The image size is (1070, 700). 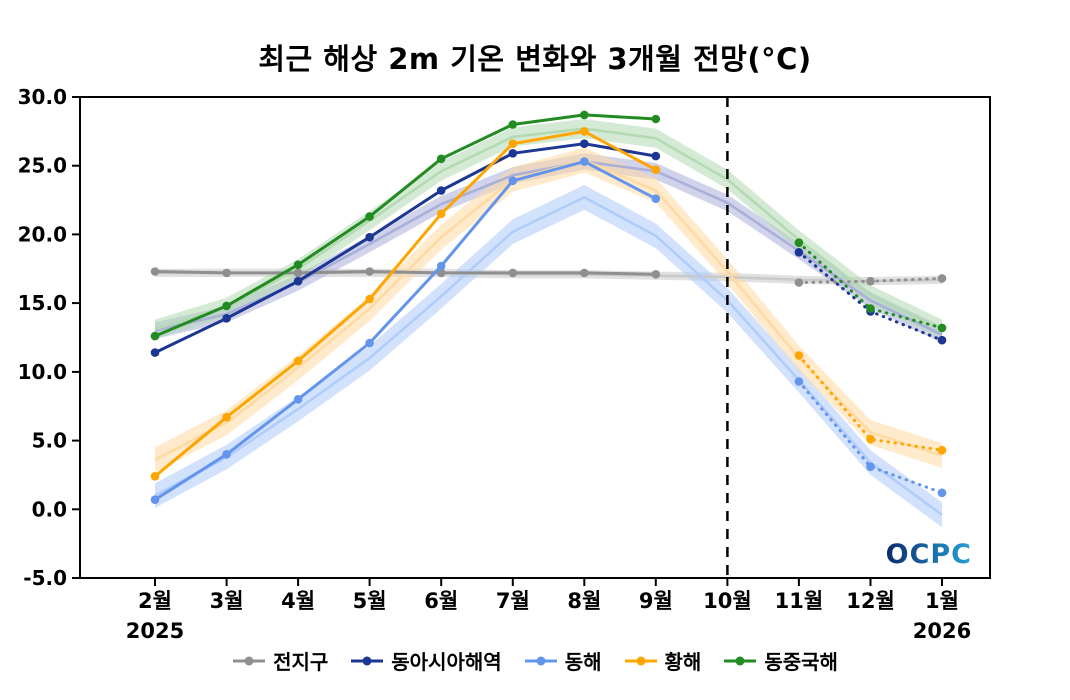 What do you see at coordinates (683, 662) in the screenshot?
I see `legend-label-3: 황해` at bounding box center [683, 662].